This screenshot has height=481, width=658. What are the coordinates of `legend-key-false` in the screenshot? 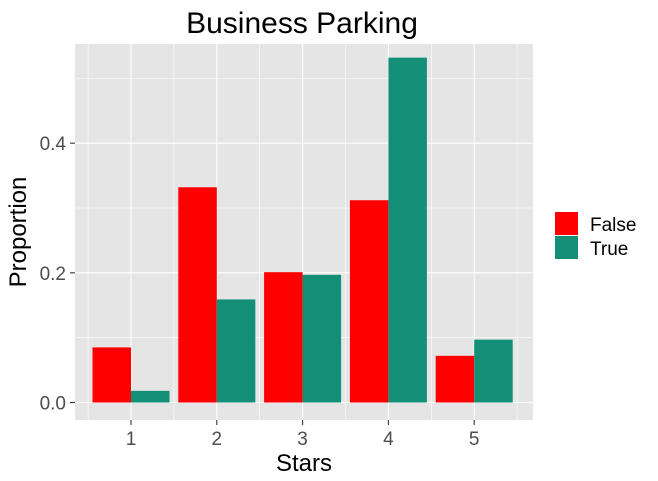 It's located at (566, 223).